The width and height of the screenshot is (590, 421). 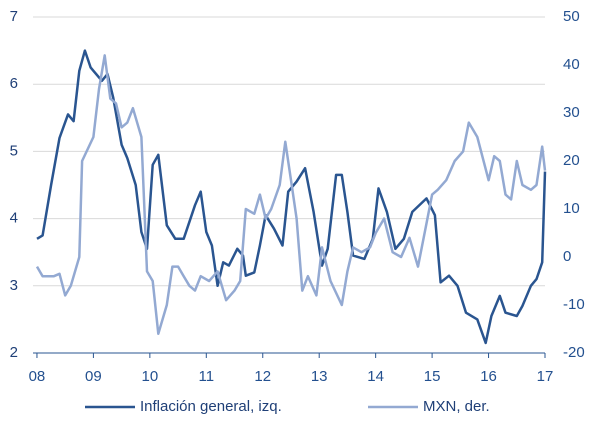 I want to click on y2-tick-label: 10, so click(x=571, y=208).